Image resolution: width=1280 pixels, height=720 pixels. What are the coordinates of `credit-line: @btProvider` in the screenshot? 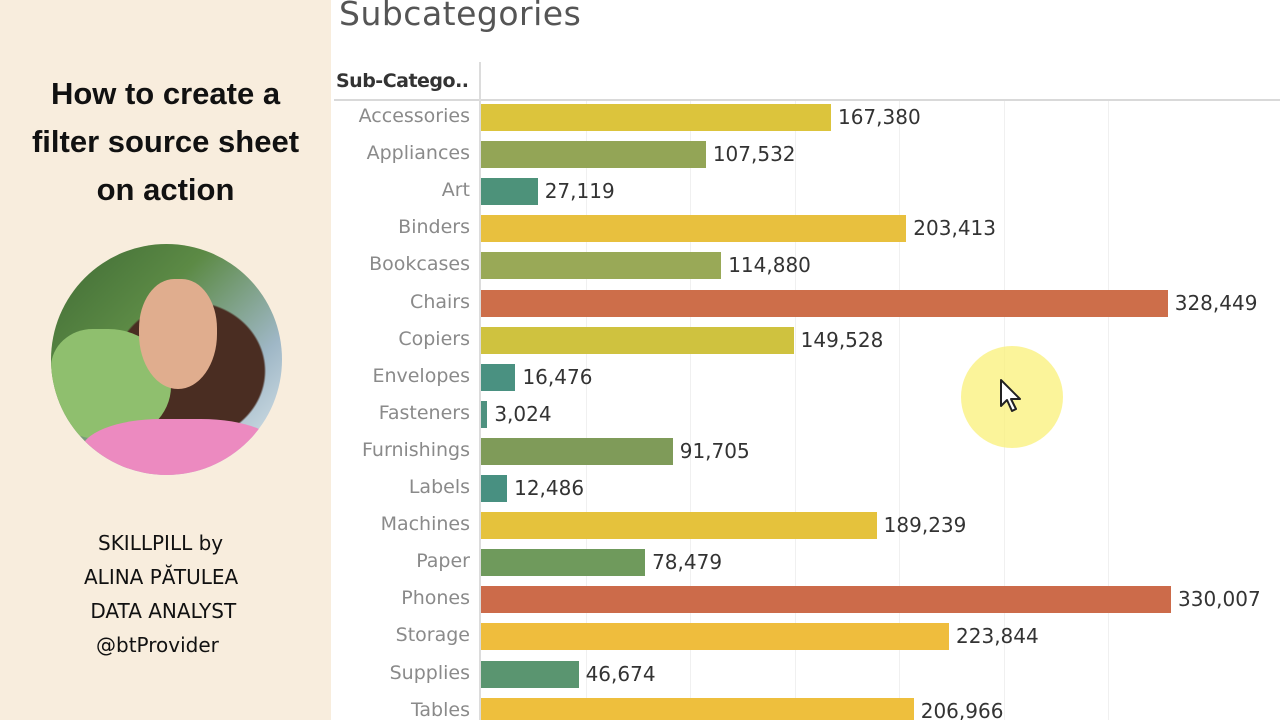 It's located at (157, 645).